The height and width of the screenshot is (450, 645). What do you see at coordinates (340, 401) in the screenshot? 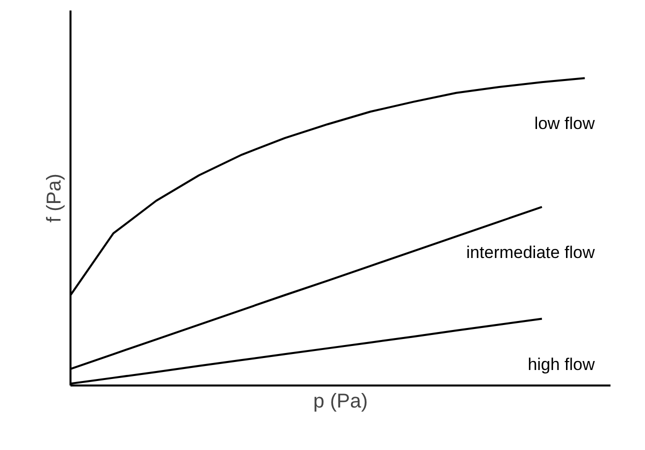
I see `x-axis-title: p (Pa)` at bounding box center [340, 401].